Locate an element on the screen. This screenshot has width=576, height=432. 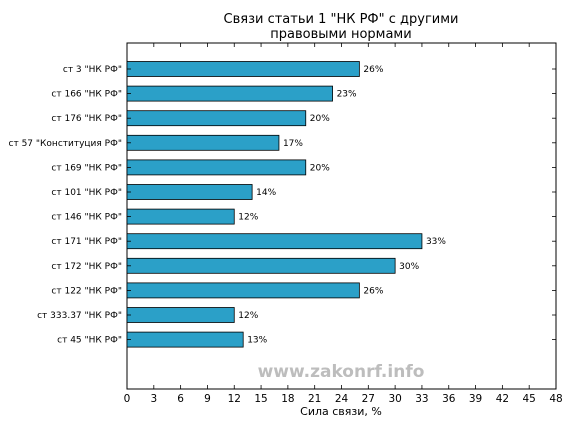
bar-value-label: 17% is located at coordinates (293, 144).